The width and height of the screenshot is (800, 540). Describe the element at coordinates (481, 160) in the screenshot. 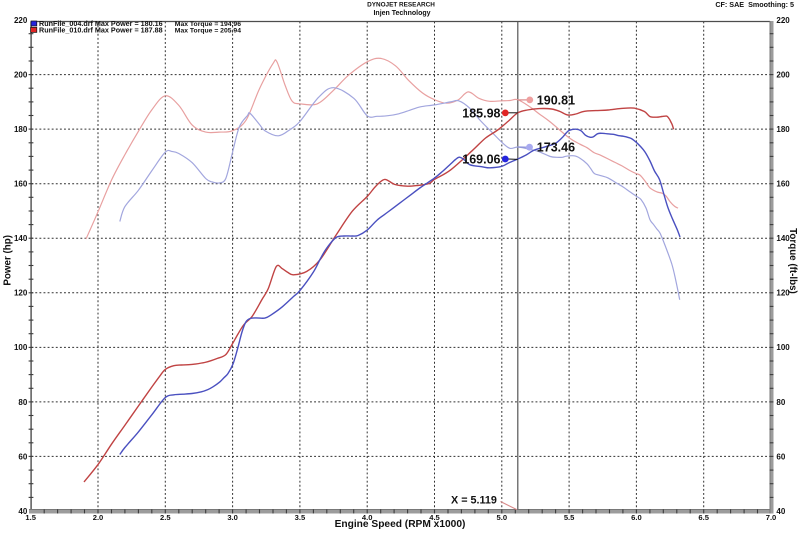

I see `svg-text: 169.06` at that location.